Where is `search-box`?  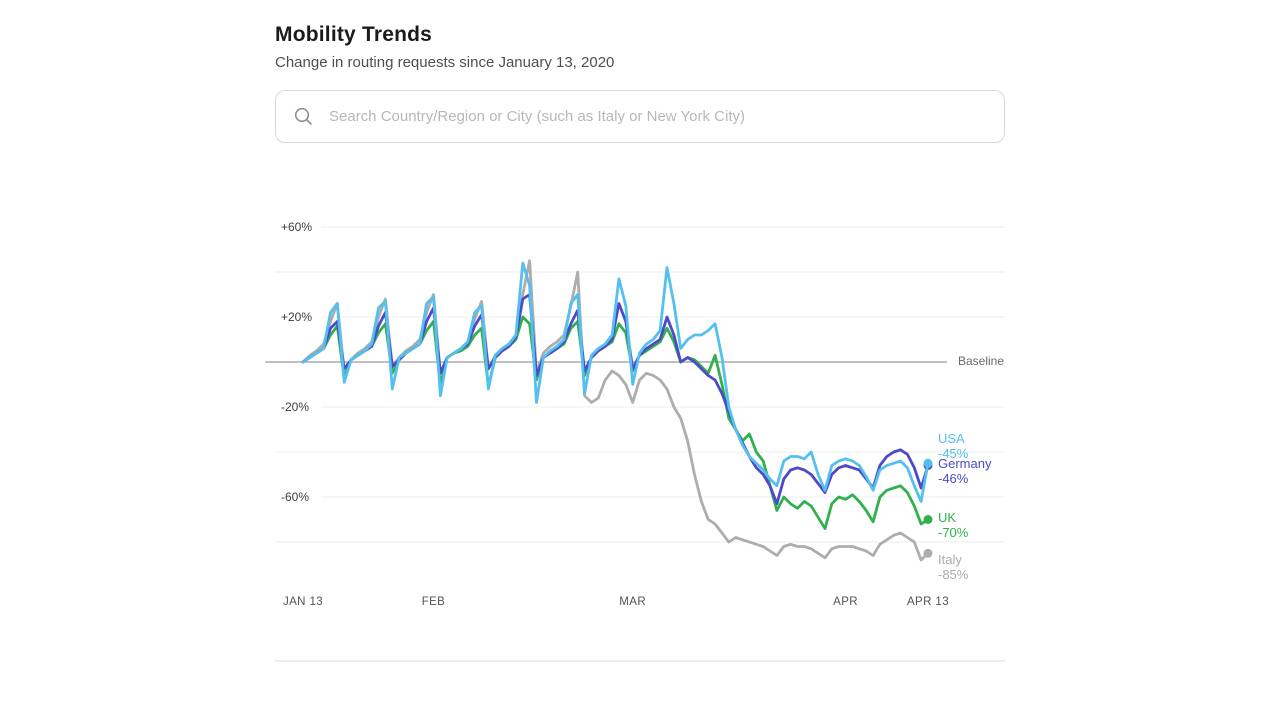
search-box is located at coordinates (640, 116).